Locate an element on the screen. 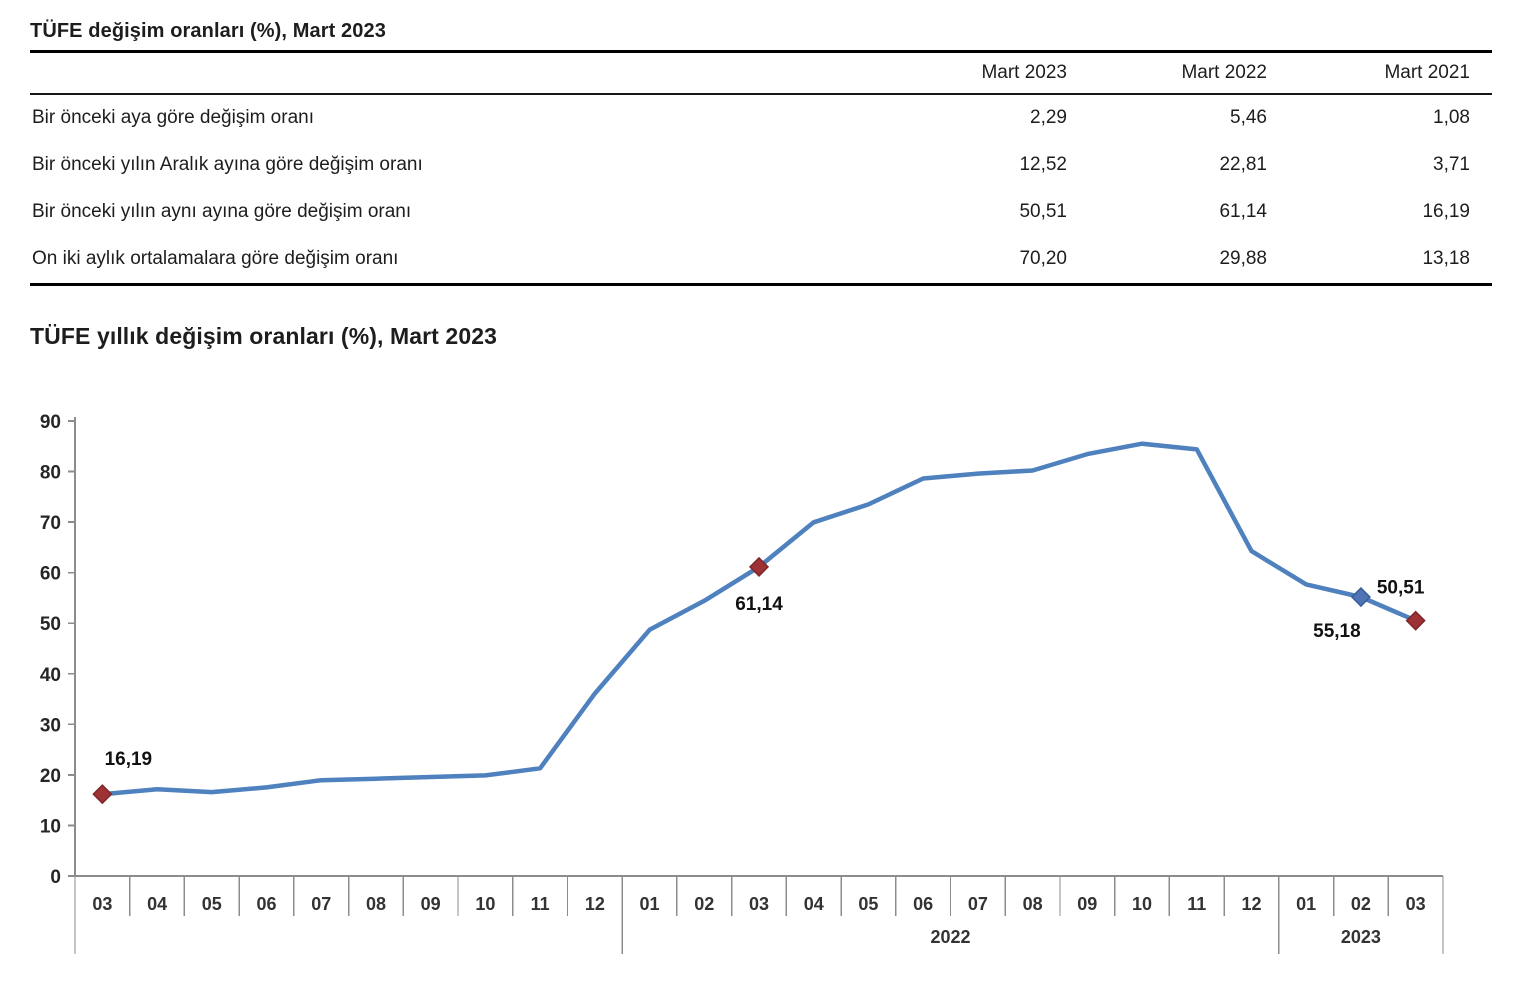 Image resolution: width=1536 pixels, height=992 pixels. row-value: 16,19 is located at coordinates (1446, 211).